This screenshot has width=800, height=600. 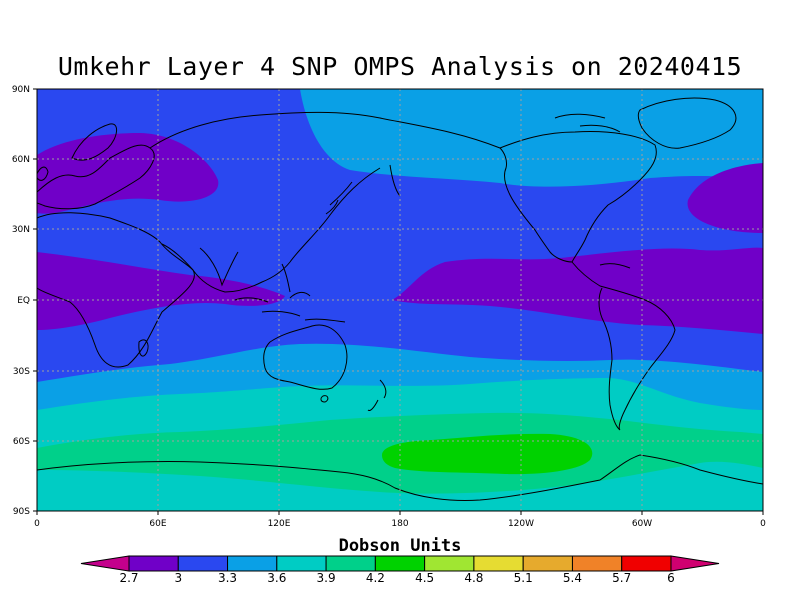 I want to click on ytick-label: 60N, so click(x=21, y=160).